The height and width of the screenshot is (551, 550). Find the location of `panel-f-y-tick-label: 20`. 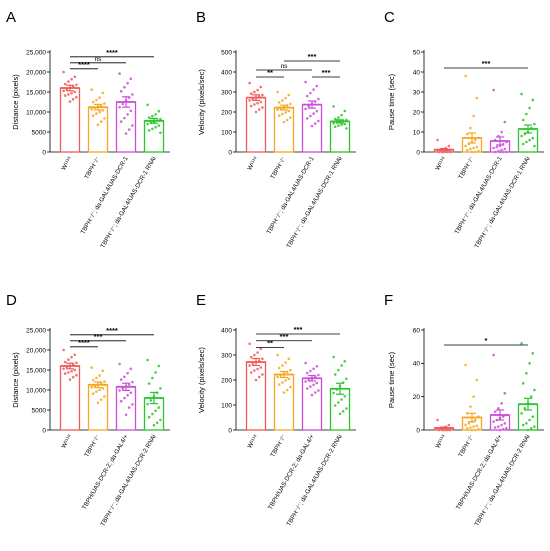

panel-f-y-tick-label: 20 is located at coordinates (417, 397).